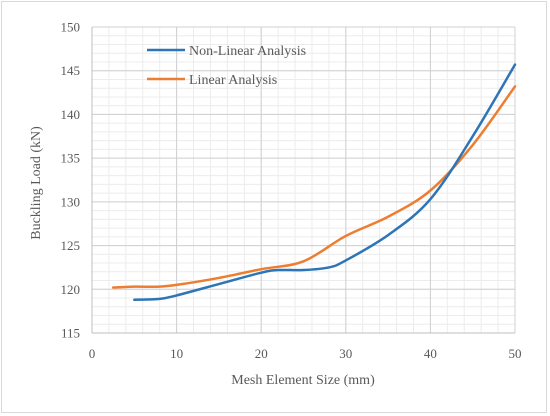  I want to click on legend: Non-Linear Analysis Linear Analysis, so click(226, 66).